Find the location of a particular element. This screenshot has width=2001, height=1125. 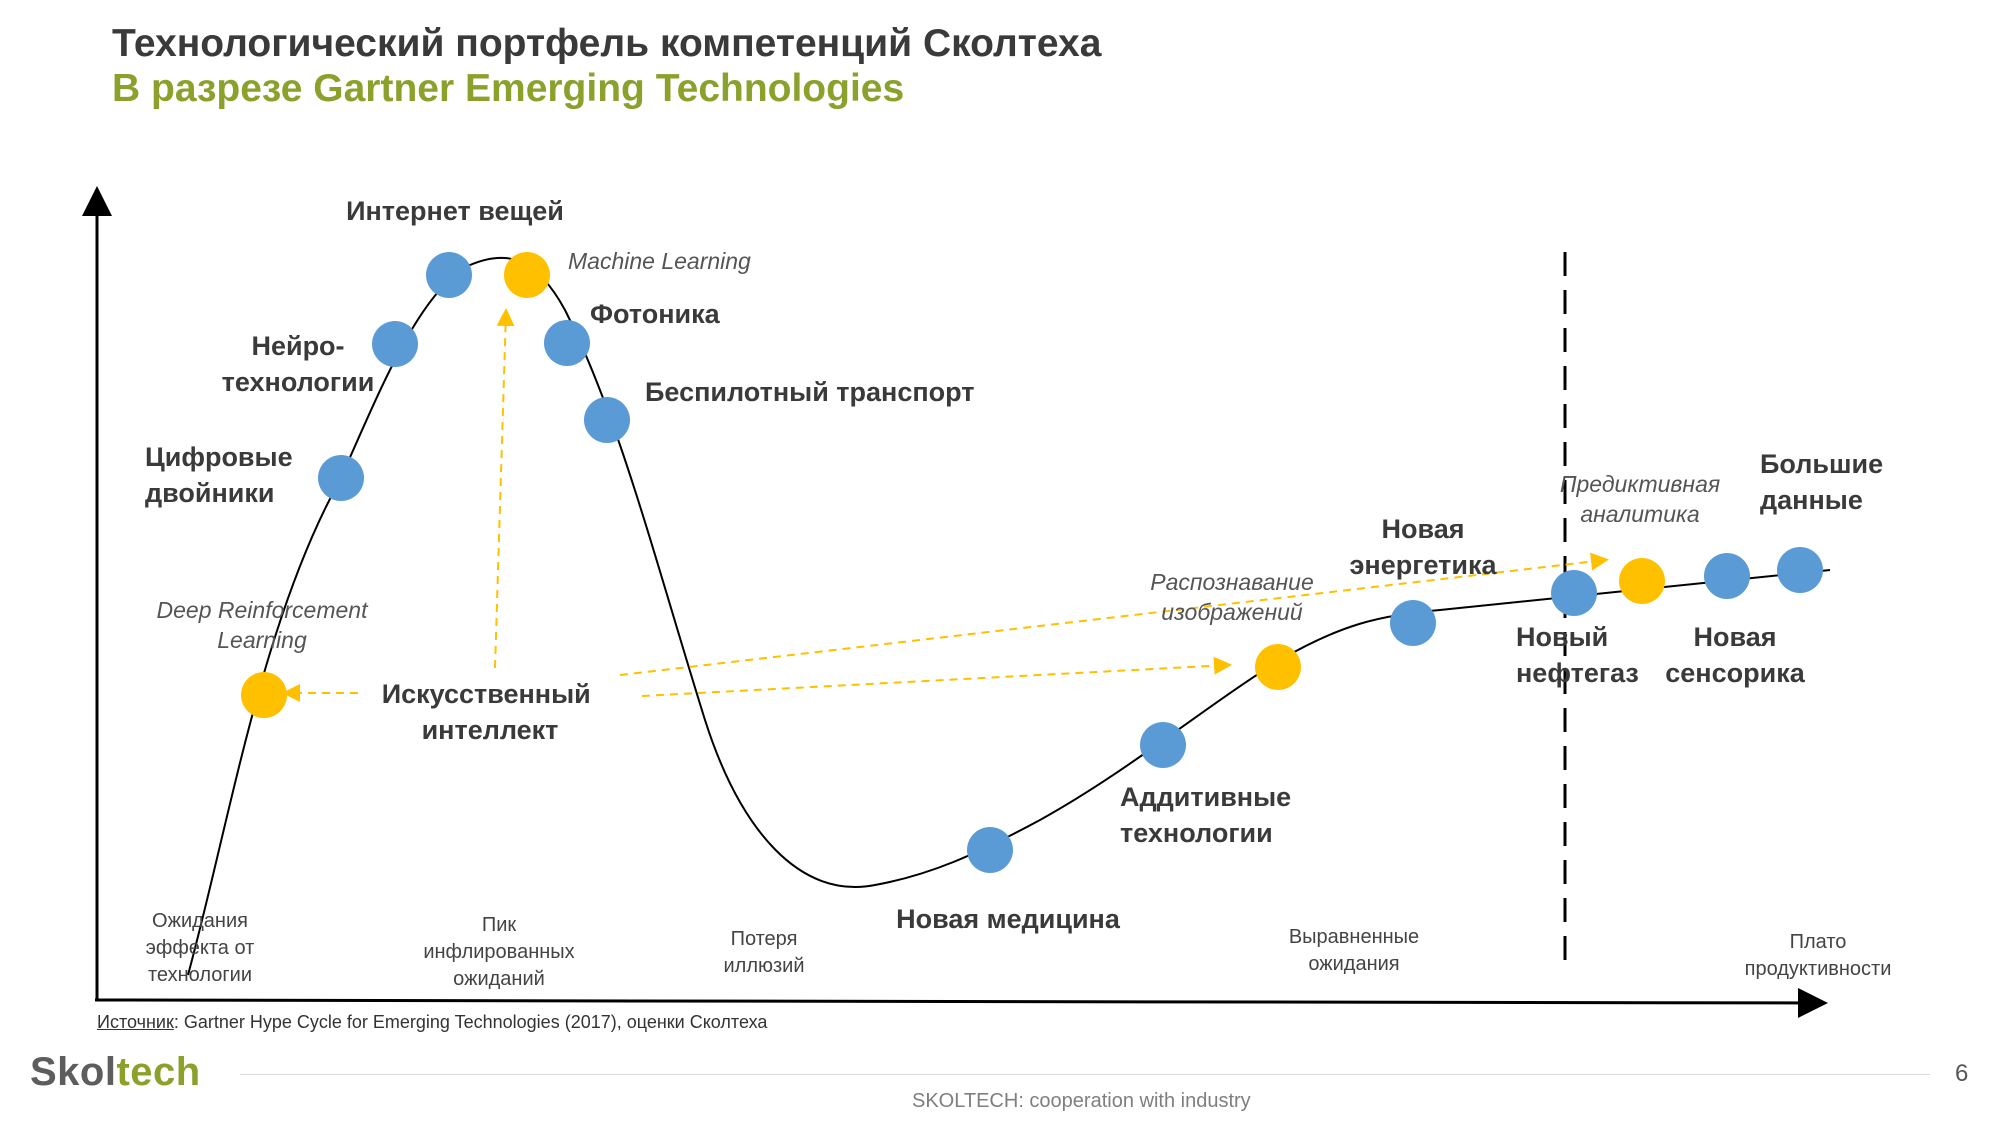

tech-label-drones: Беспилотный транспорт is located at coordinates (810, 392).